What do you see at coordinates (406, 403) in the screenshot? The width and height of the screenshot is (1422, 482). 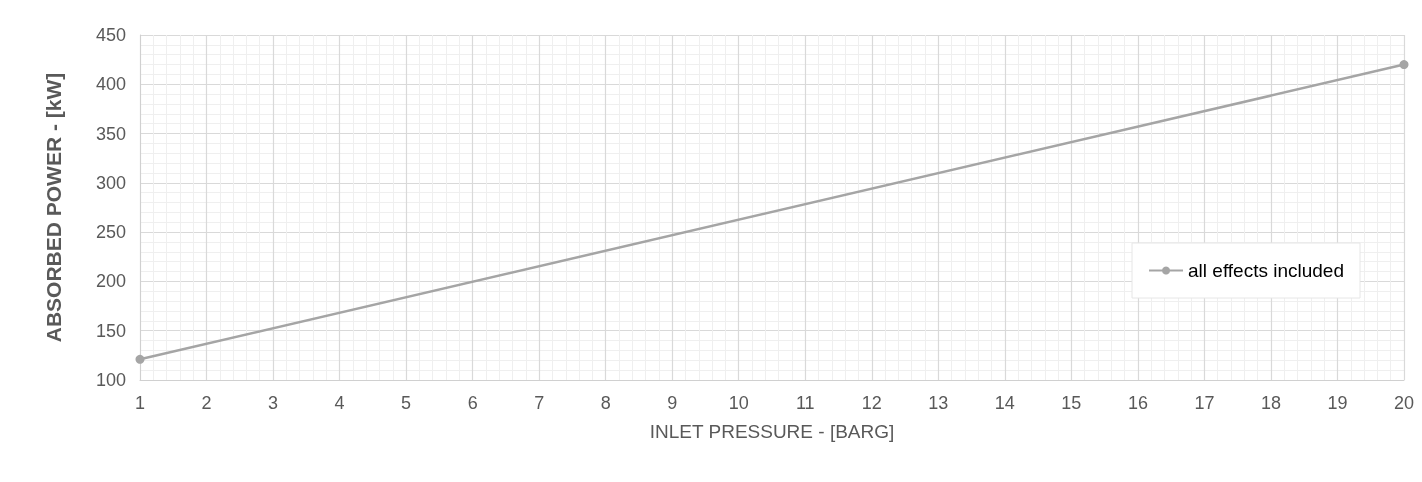 I see `x-tick-label: 5` at bounding box center [406, 403].